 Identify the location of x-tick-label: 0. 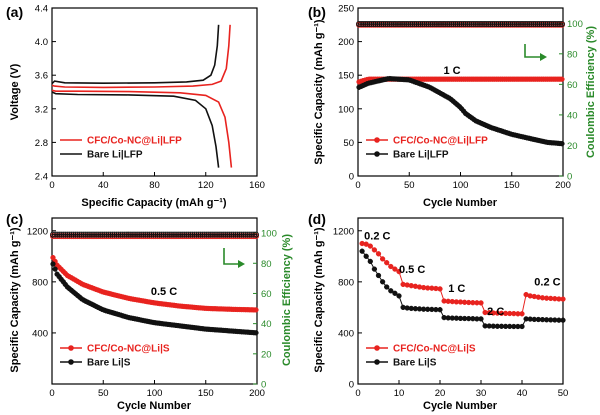
(51, 185).